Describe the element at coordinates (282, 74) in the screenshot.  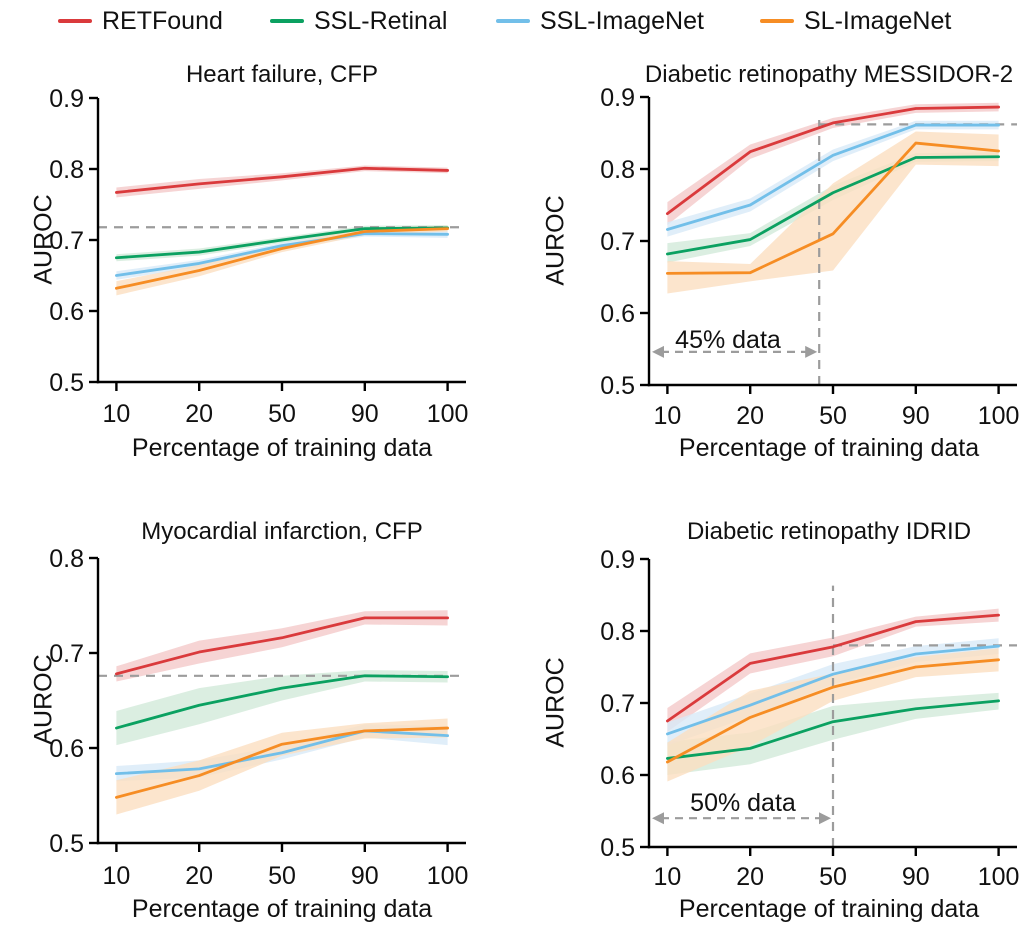
I see `chart-title-heart-failure: Heart failure, CFP` at that location.